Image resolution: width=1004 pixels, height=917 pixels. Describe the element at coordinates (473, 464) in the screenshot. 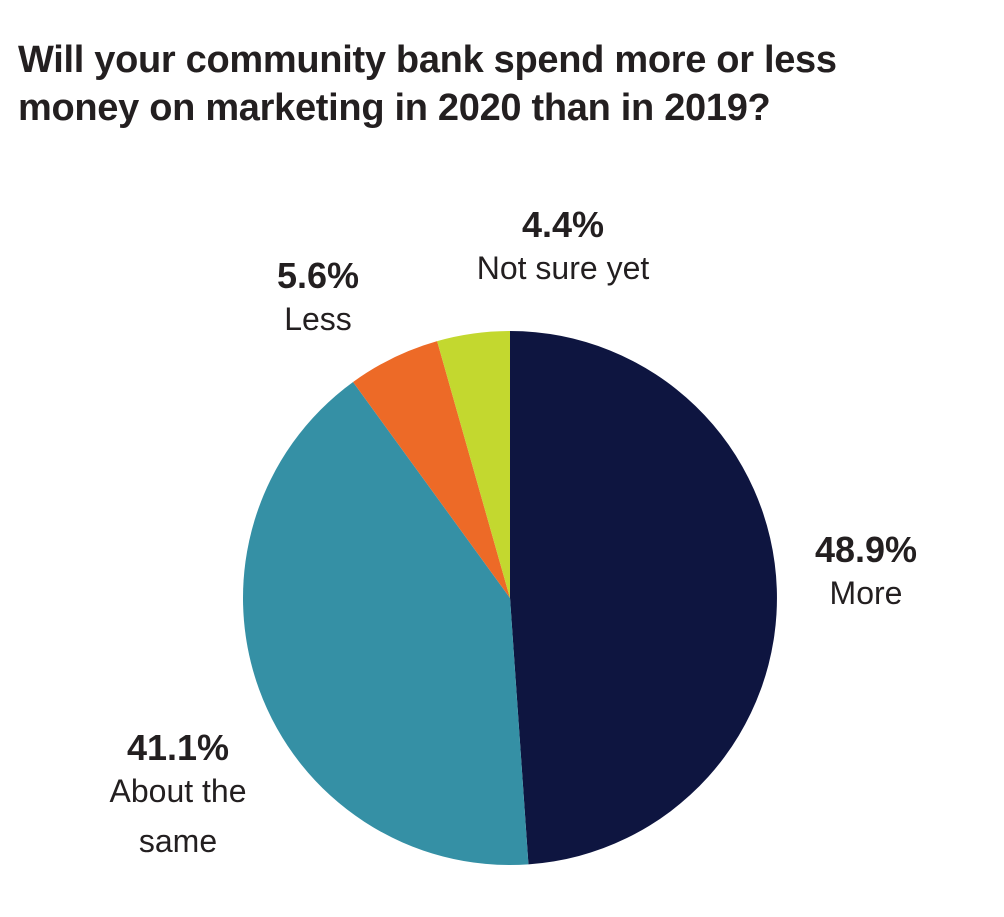

I see `pie-slice-not-sure-yet` at that location.